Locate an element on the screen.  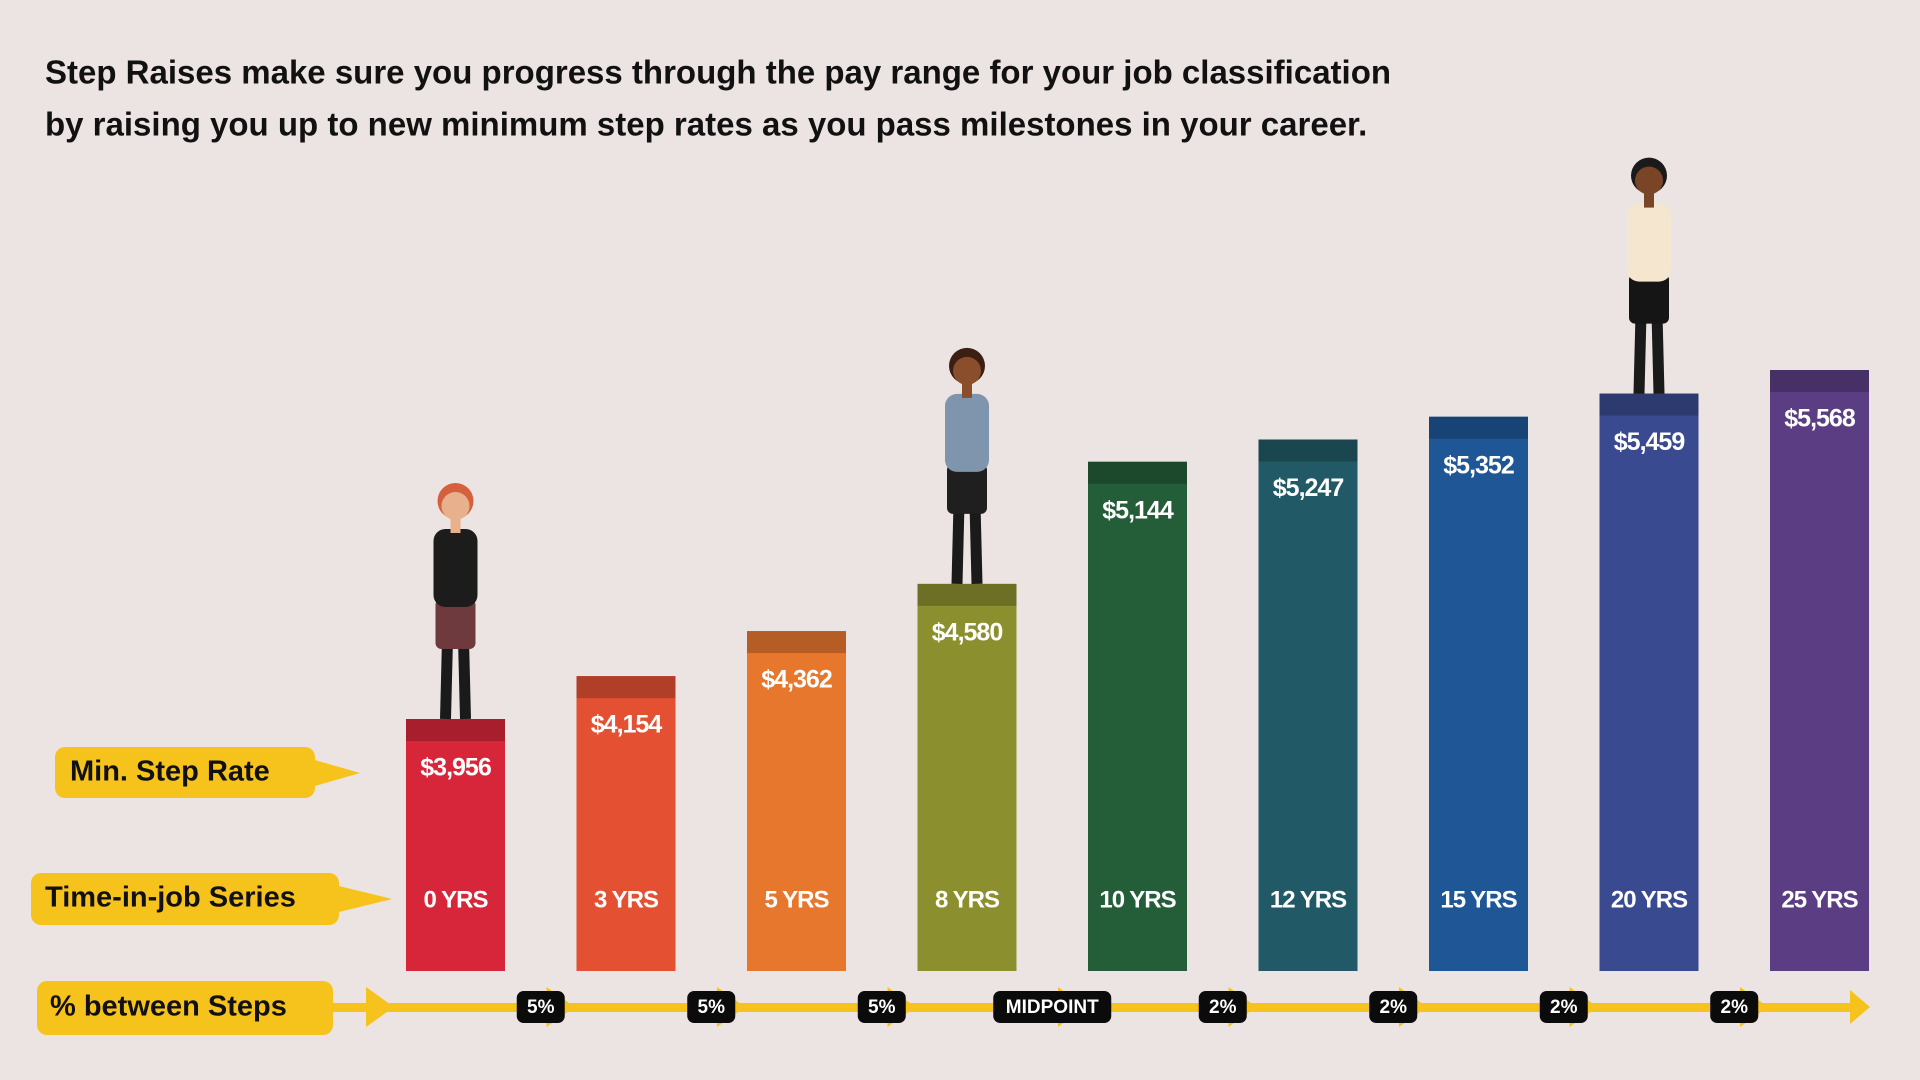
step-label: MIDPOINT is located at coordinates (1052, 1007).